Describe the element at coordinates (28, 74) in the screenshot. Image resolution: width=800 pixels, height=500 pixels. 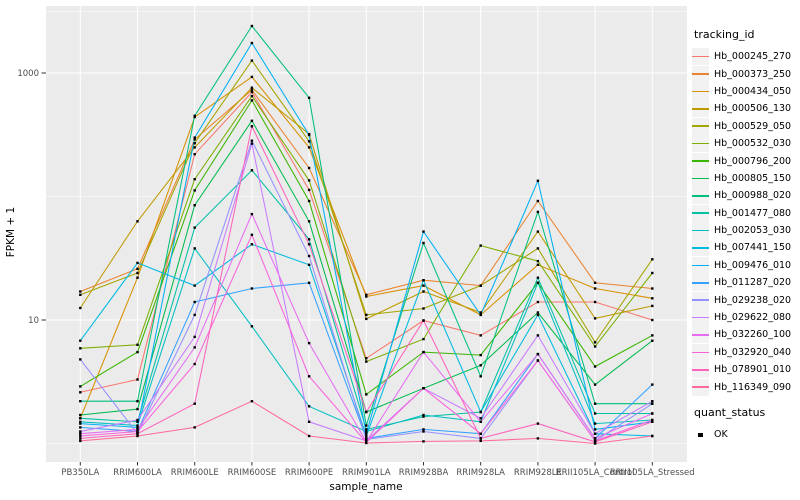
I see `y-tick-label: 1000` at that location.